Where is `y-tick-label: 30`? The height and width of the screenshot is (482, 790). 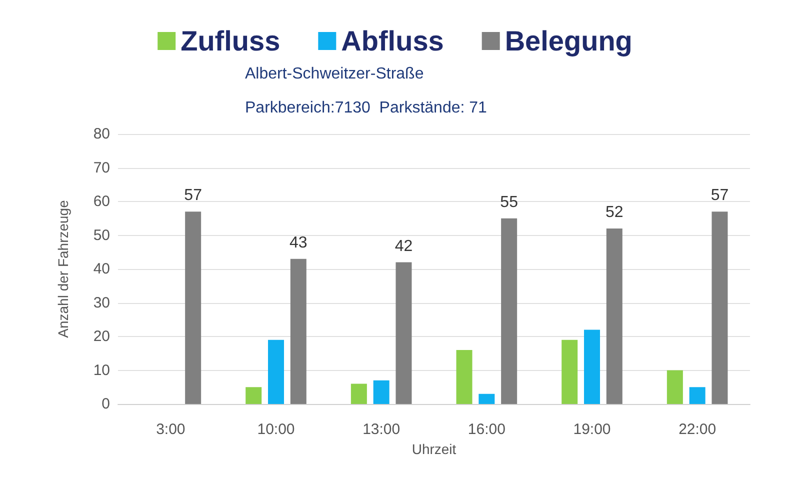
y-tick-label: 30 is located at coordinates (101, 303).